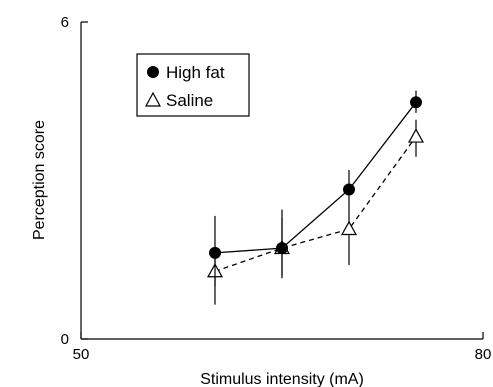  What do you see at coordinates (65, 339) in the screenshot?
I see `y-tick-label: 0` at bounding box center [65, 339].